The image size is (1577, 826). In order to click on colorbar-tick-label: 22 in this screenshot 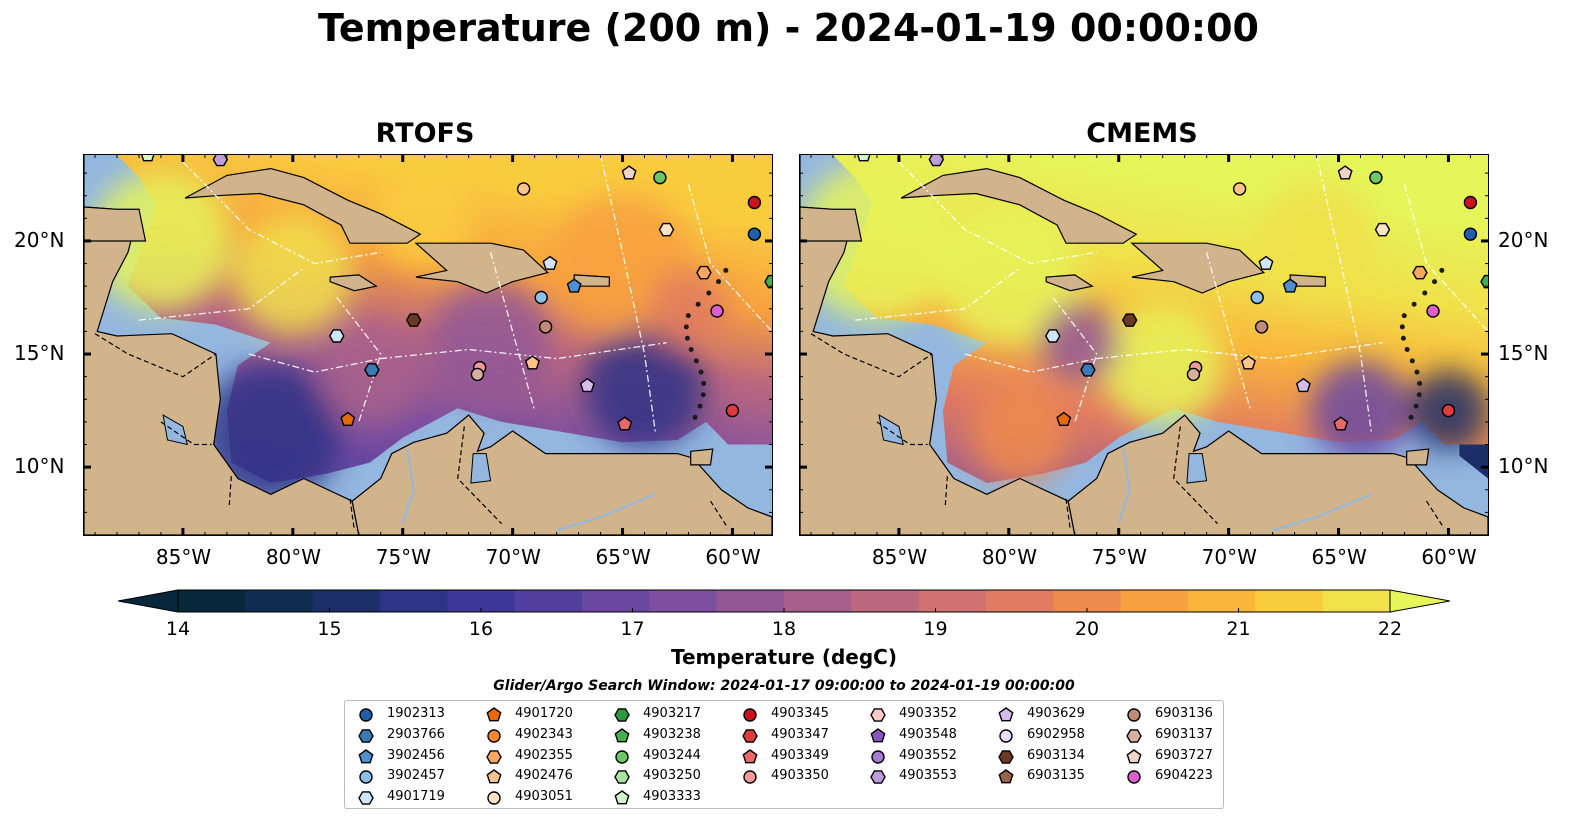, I will do `click(1390, 629)`.